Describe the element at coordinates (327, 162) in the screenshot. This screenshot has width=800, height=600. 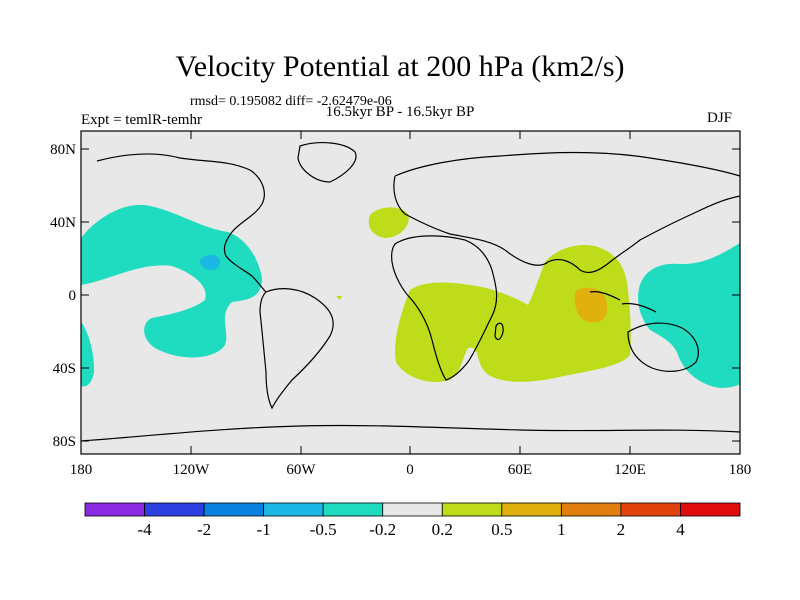
I see `coast-greenland` at that location.